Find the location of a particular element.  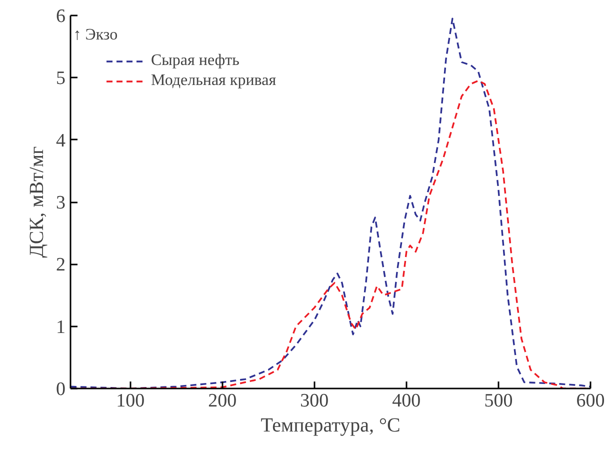

x-tick-label: 600 is located at coordinates (590, 401).